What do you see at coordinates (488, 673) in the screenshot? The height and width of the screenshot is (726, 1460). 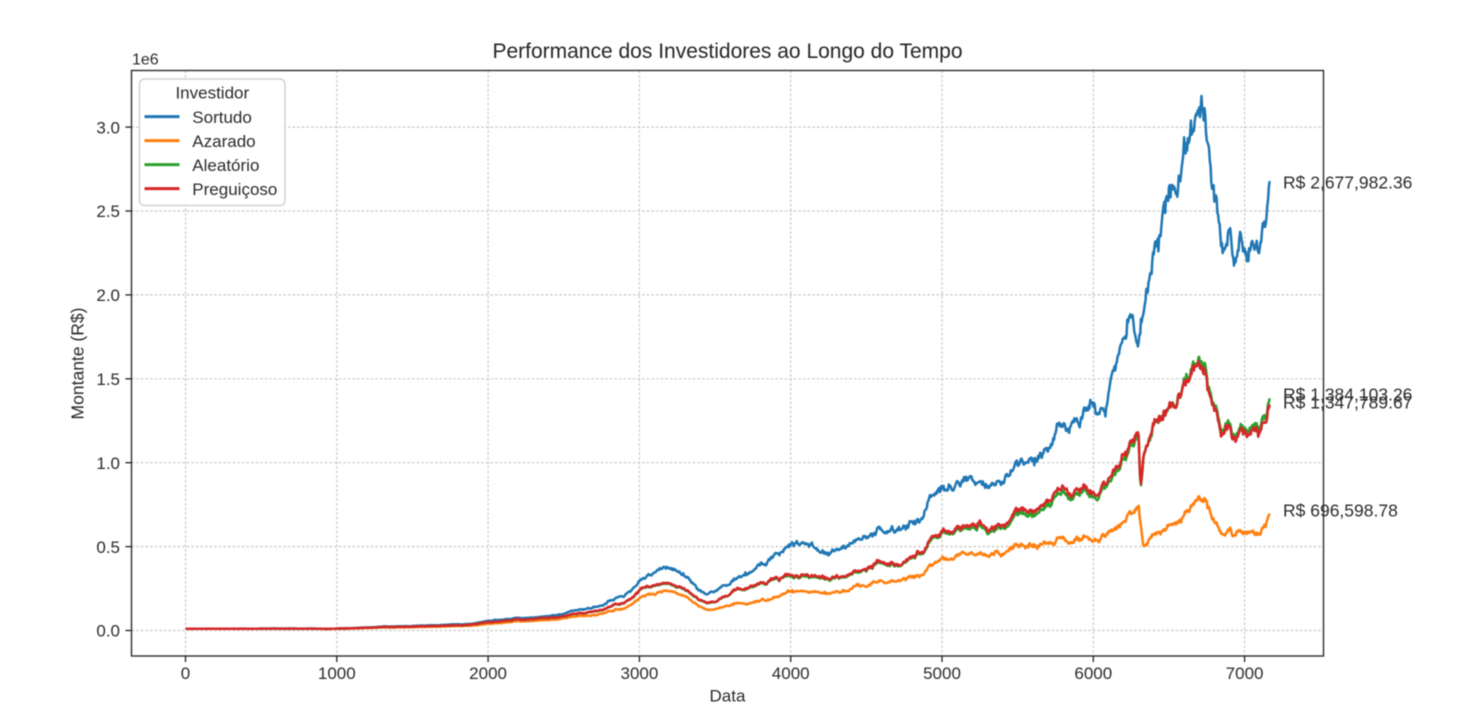 I see `svg-text: 2000` at bounding box center [488, 673].